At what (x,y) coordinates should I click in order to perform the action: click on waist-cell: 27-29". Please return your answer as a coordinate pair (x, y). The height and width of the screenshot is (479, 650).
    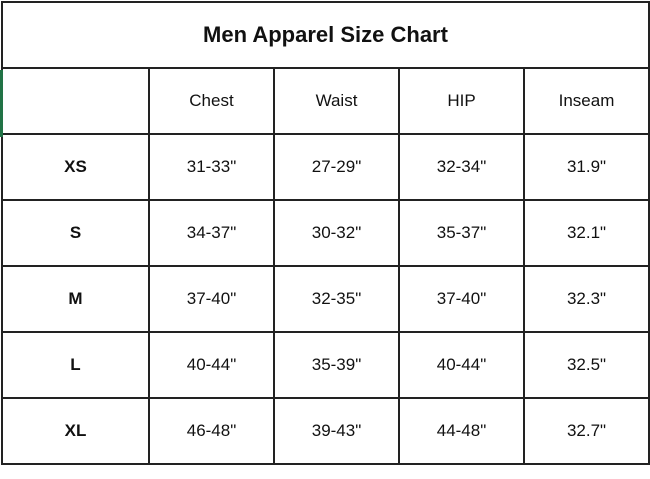
    Looking at the image, I should click on (336, 167).